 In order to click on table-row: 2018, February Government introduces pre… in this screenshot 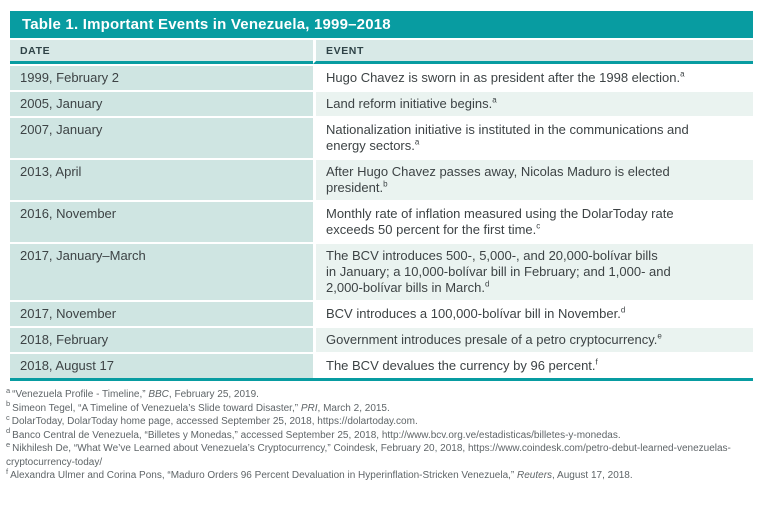, I will do `click(381, 339)`.